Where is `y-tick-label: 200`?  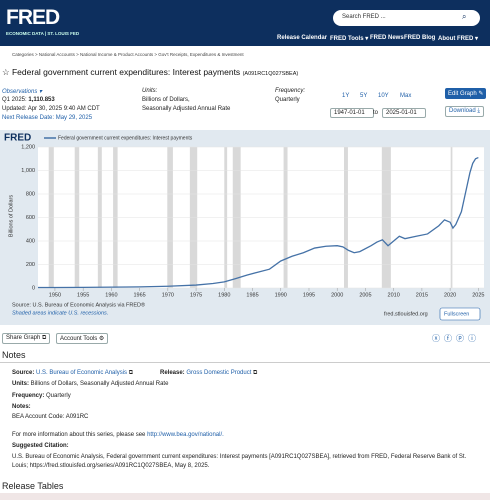
y-tick-label: 200 is located at coordinates (30, 265).